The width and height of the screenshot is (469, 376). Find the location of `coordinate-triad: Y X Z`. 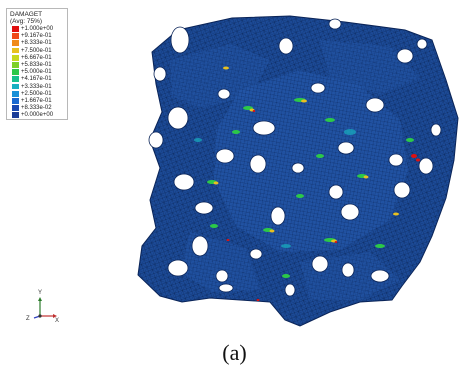

coordinate-triad: Y X Z is located at coordinates (43, 308).